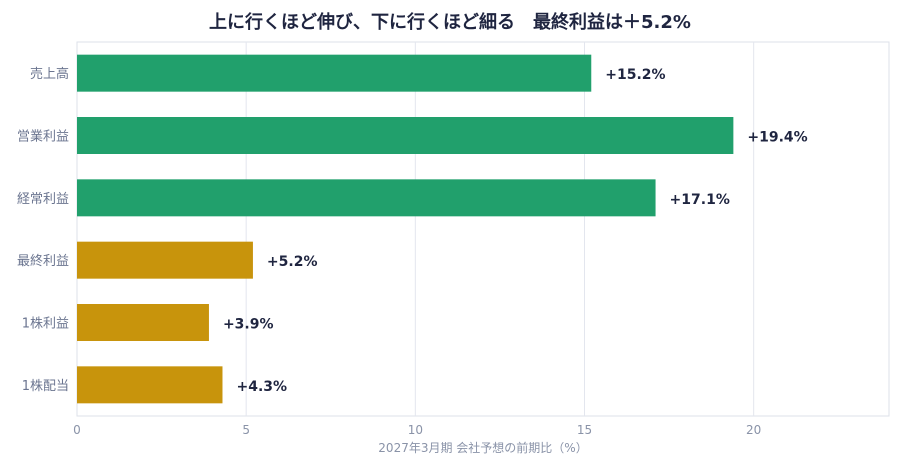  I want to click on category-label: 1株配当, so click(45, 386).